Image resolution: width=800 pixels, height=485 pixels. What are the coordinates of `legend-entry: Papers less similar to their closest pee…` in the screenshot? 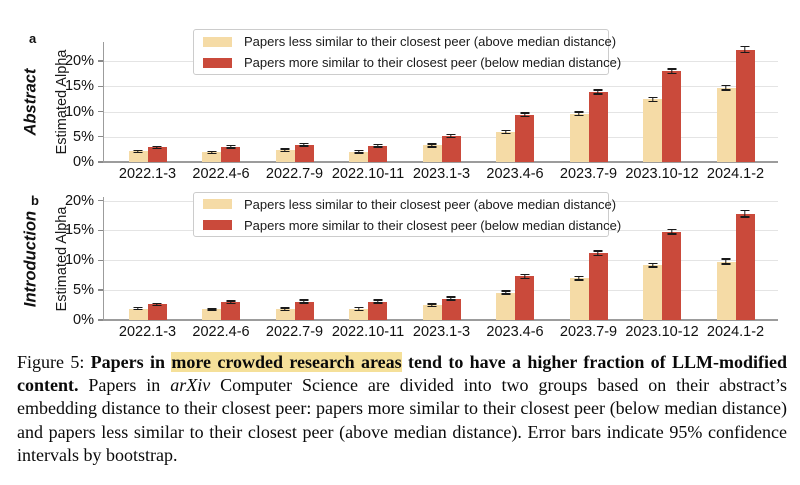 It's located at (409, 204).